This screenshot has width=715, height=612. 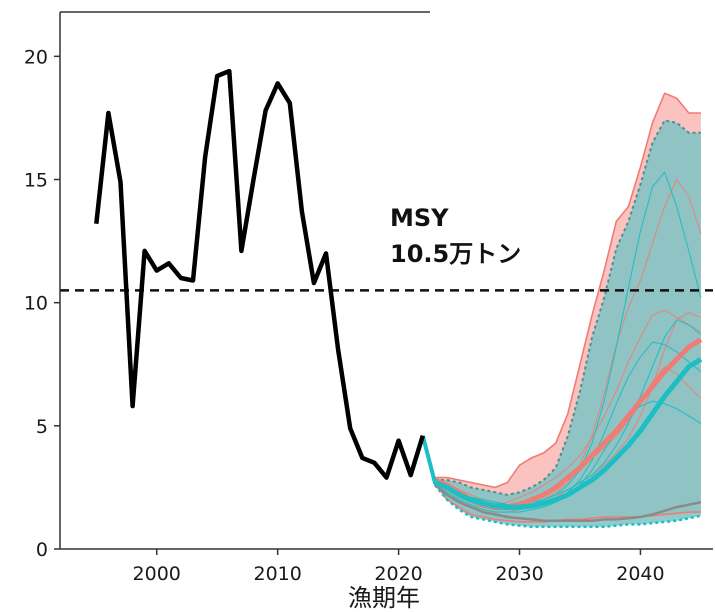 I want to click on y-tick-label: 10, so click(x=36, y=304).